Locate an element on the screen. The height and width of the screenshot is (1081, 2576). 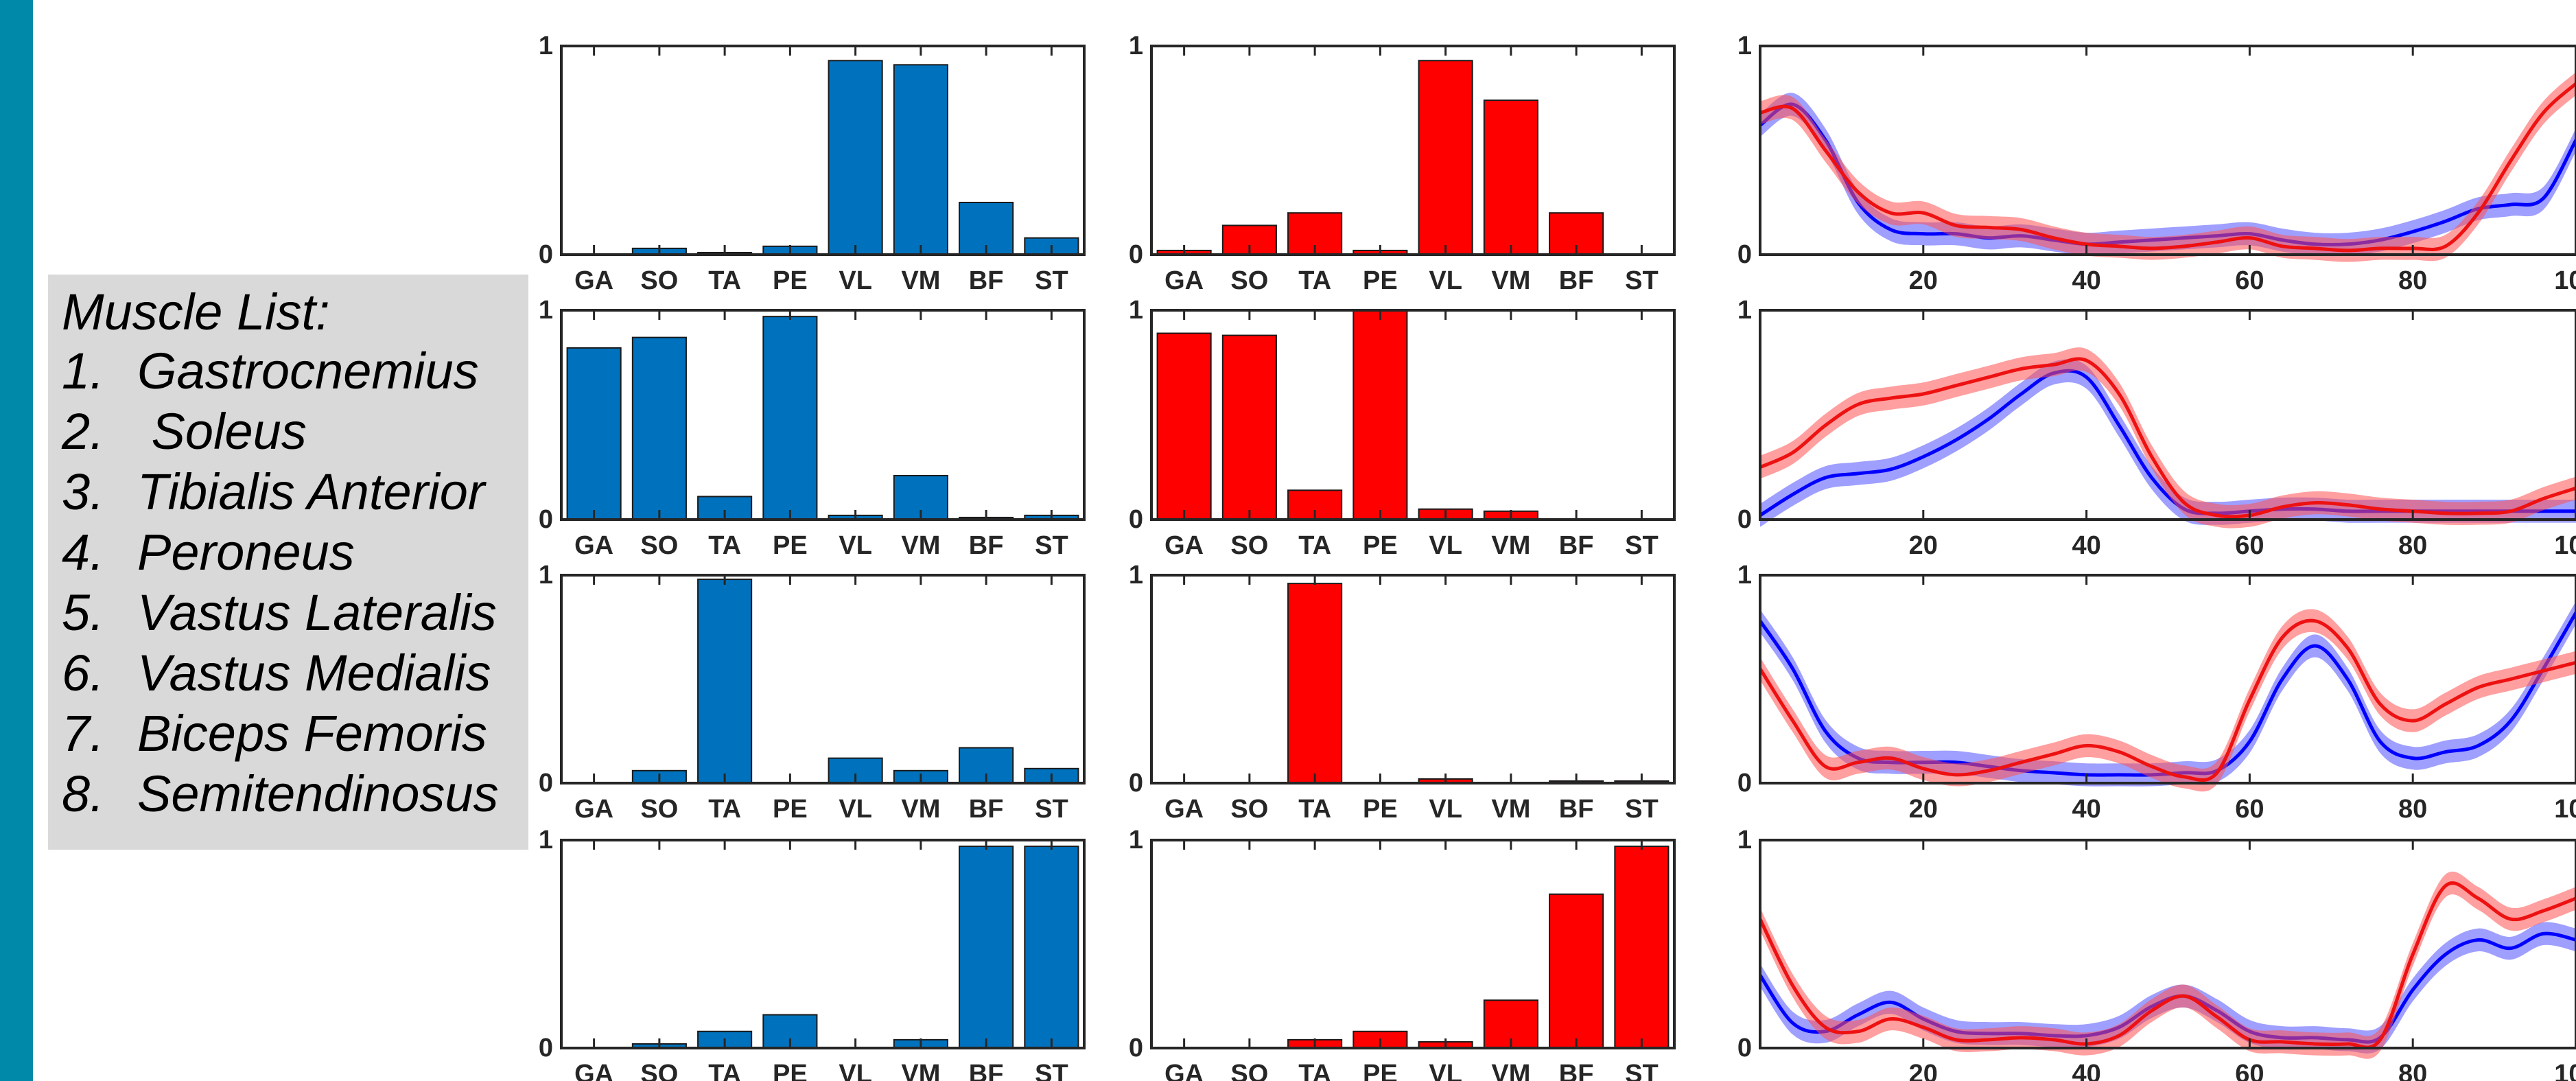
bar-chart-4-1: 0 1 GA SO TA PE VL VM BF ST is located at coordinates (812, 954).